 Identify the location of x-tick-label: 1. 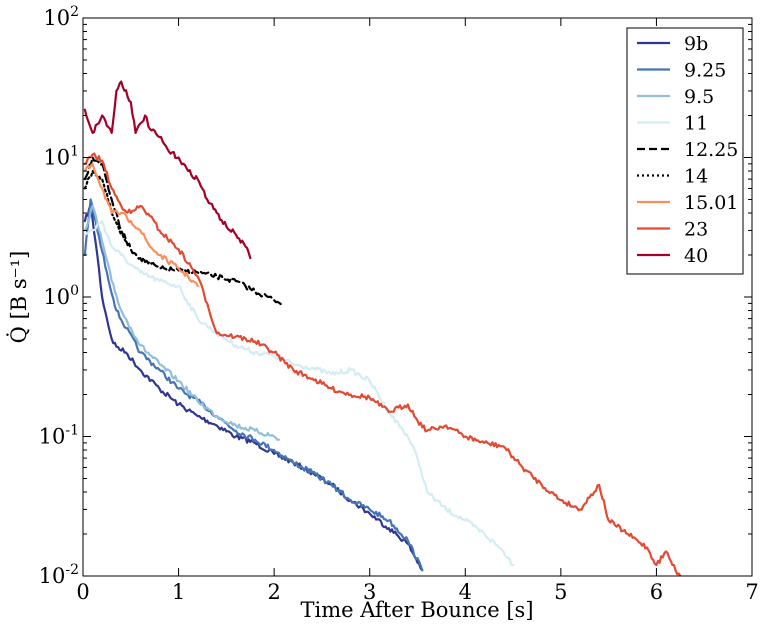
(178, 592).